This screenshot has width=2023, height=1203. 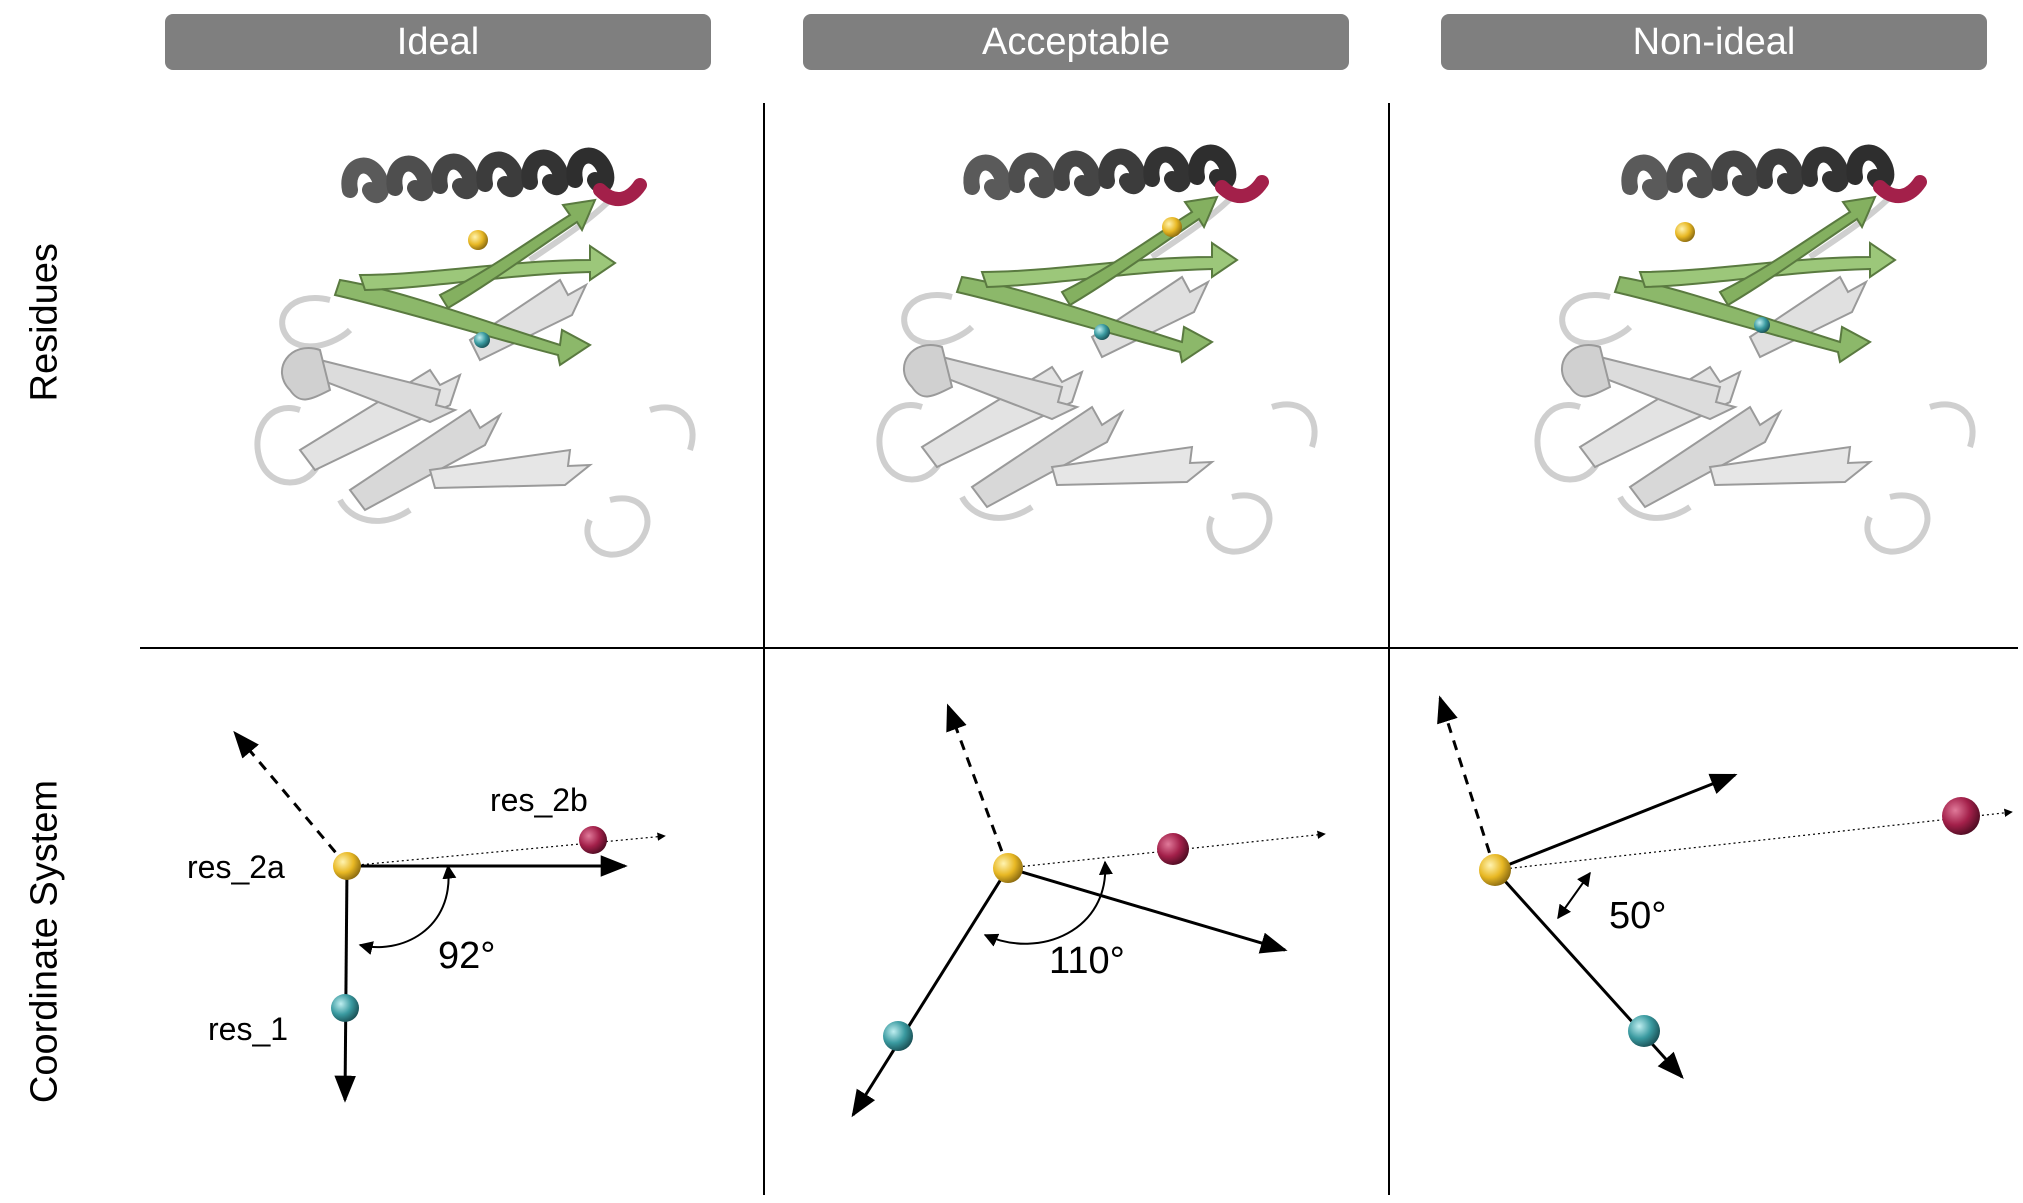 What do you see at coordinates (236, 867) in the screenshot?
I see `label-res-2a: res_2a` at bounding box center [236, 867].